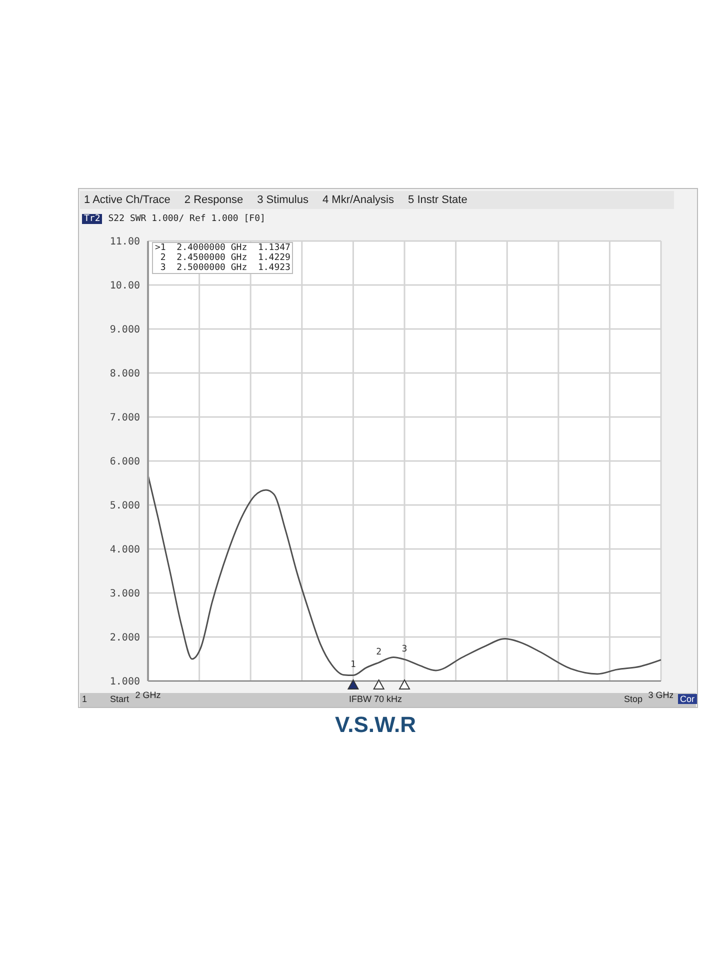  I want to click on text: 1 Active Ch/Trace, so click(127, 200).